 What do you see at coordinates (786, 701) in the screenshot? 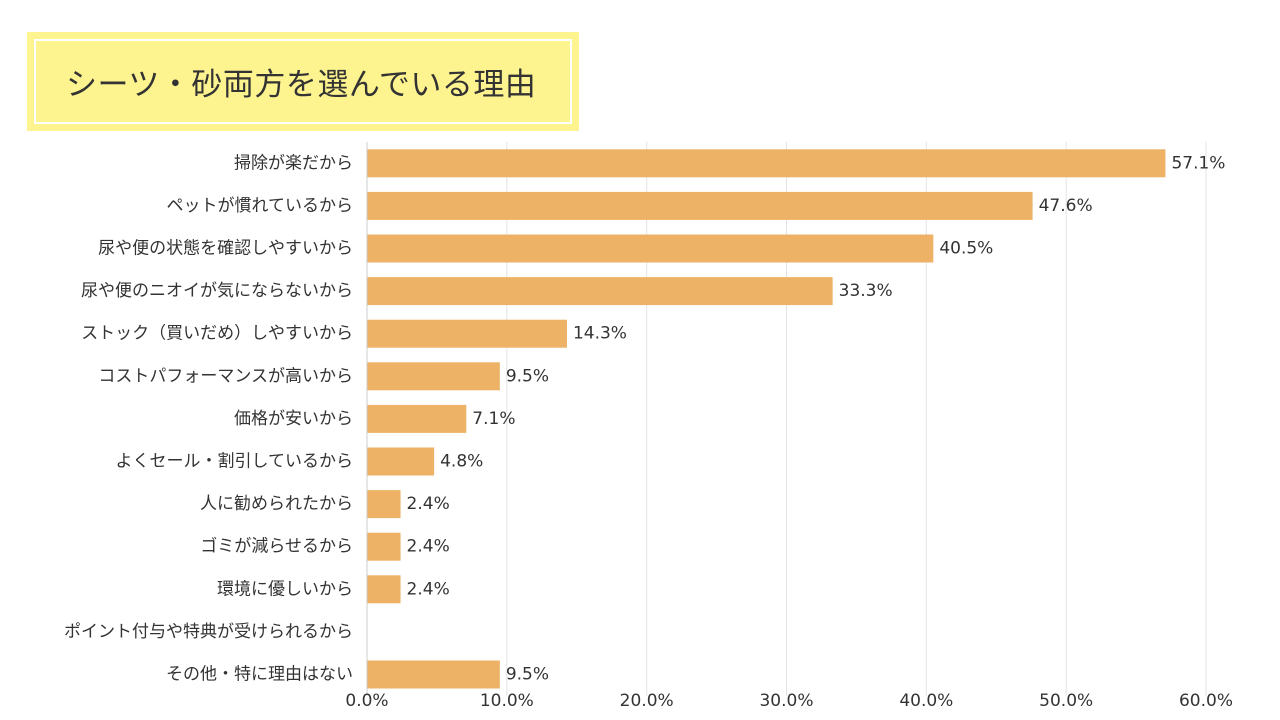
I see `x-tick-label: 30.0%` at bounding box center [786, 701].